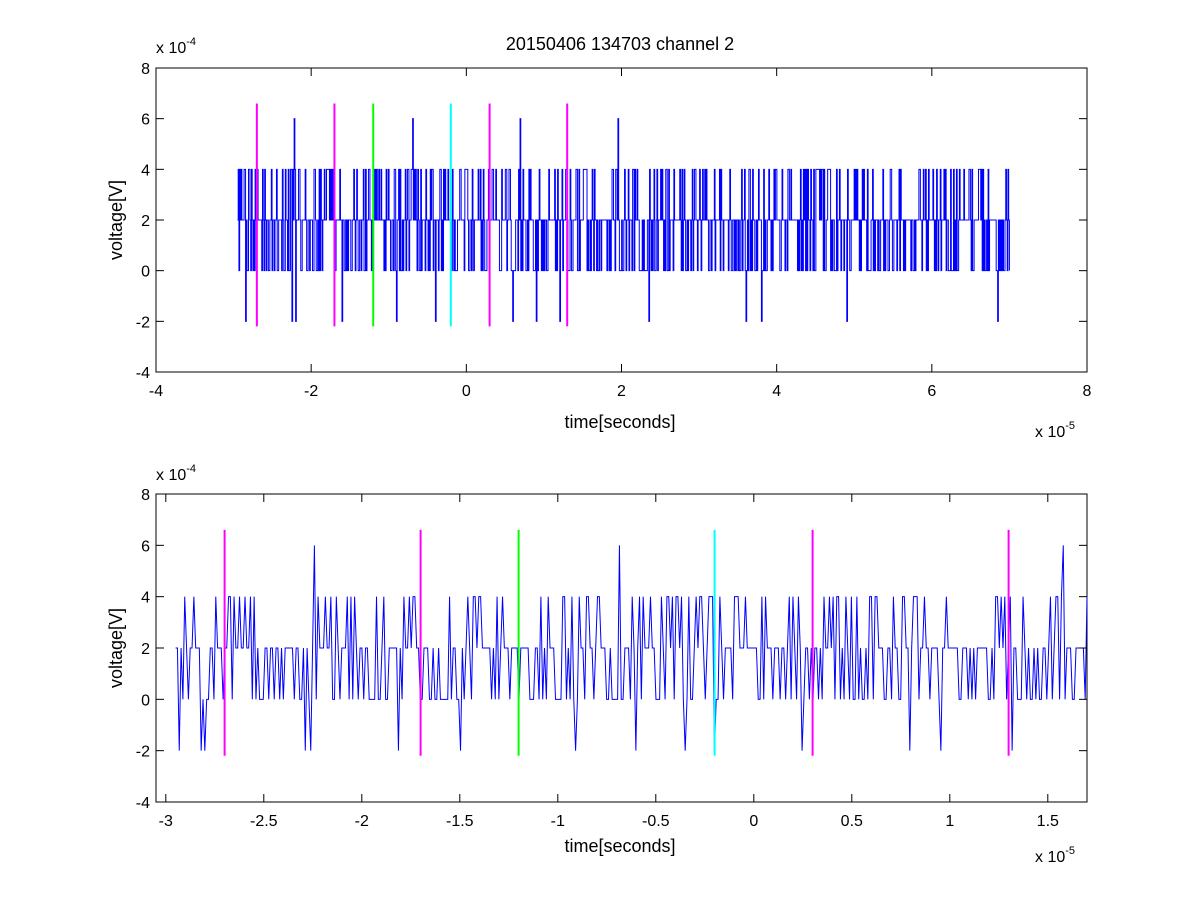  Describe the element at coordinates (156, 391) in the screenshot. I see `x-tick-label: -4` at that location.